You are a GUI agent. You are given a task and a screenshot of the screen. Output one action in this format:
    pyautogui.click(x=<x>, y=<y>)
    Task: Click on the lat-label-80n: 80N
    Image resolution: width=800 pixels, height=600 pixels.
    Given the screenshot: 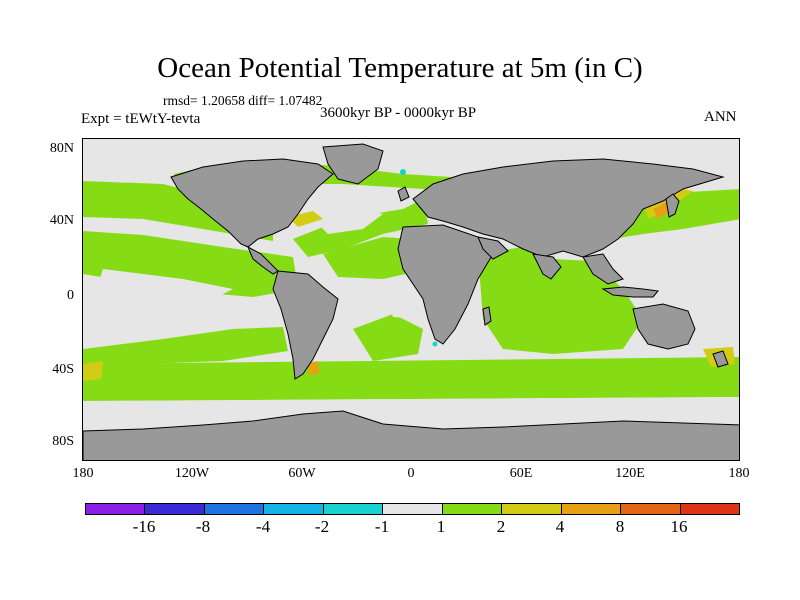 What is the action you would take?
    pyautogui.click(x=61, y=148)
    